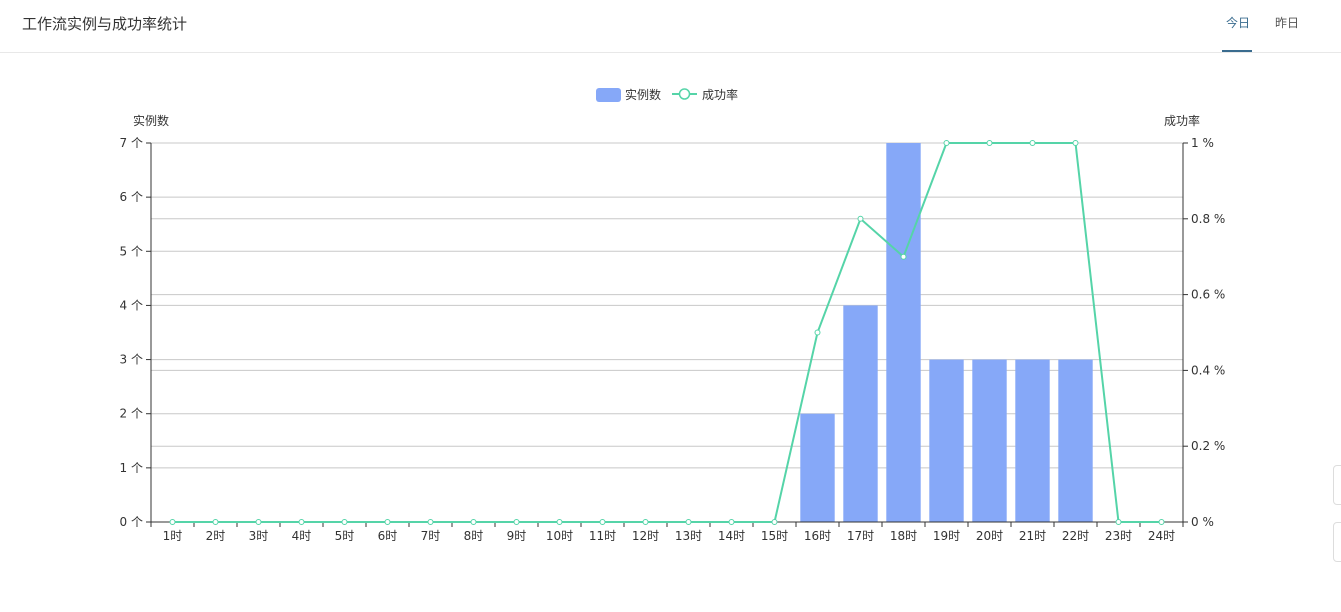 The height and width of the screenshot is (612, 1341). What do you see at coordinates (989, 536) in the screenshot?
I see `x-tick-label: 20时` at bounding box center [989, 536].